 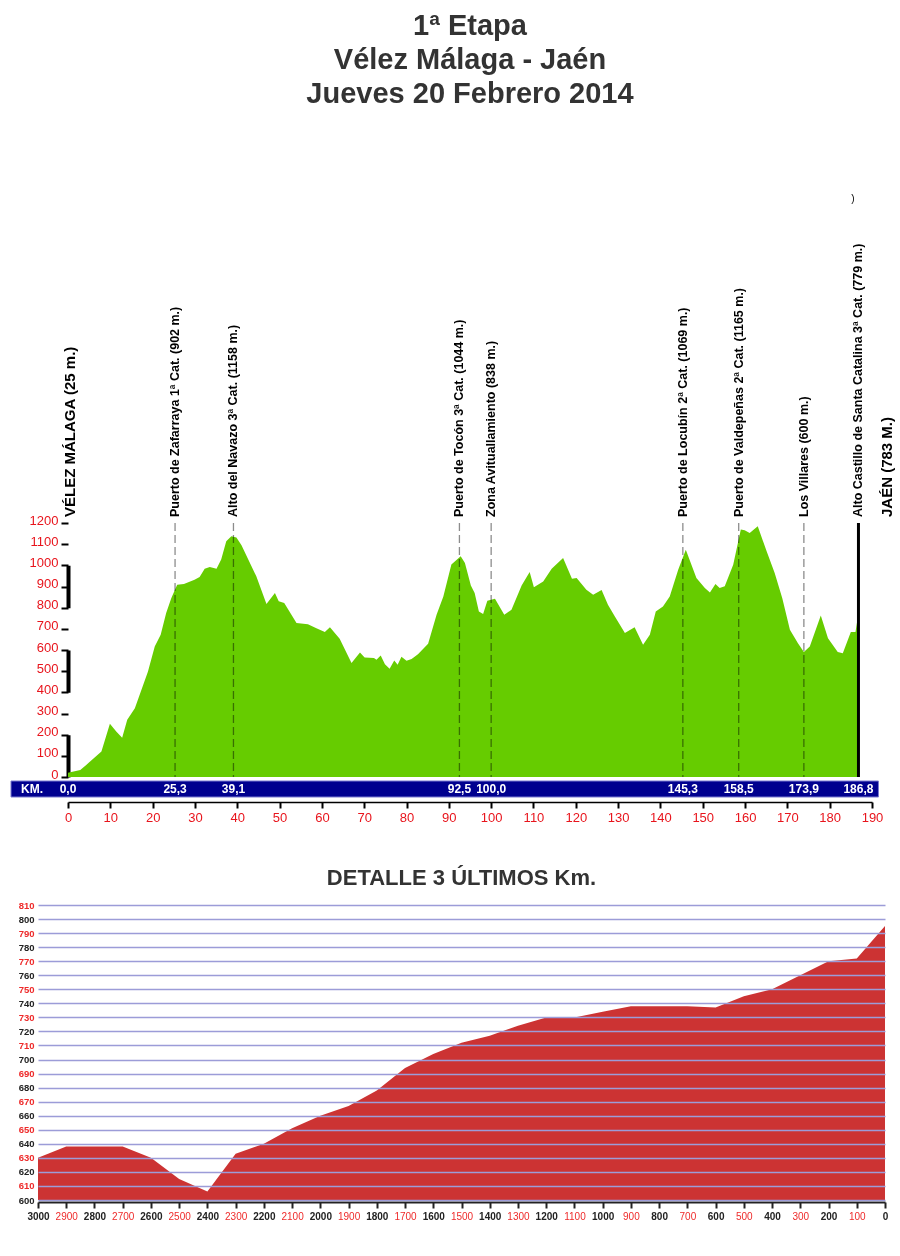 I want to click on x-tick-label: 30, so click(x=195, y=817).